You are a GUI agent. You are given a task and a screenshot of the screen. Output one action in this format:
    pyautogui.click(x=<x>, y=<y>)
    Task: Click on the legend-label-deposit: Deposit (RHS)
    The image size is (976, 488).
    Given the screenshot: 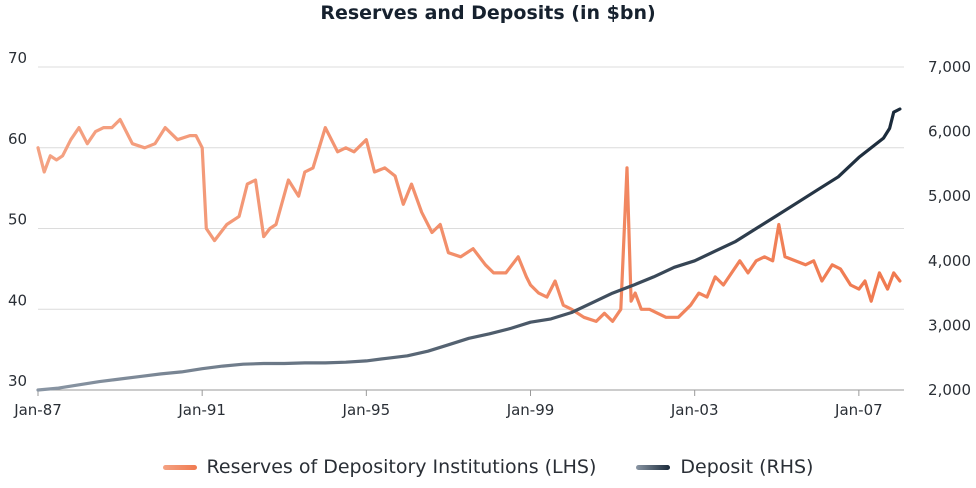 What is the action you would take?
    pyautogui.click(x=747, y=467)
    